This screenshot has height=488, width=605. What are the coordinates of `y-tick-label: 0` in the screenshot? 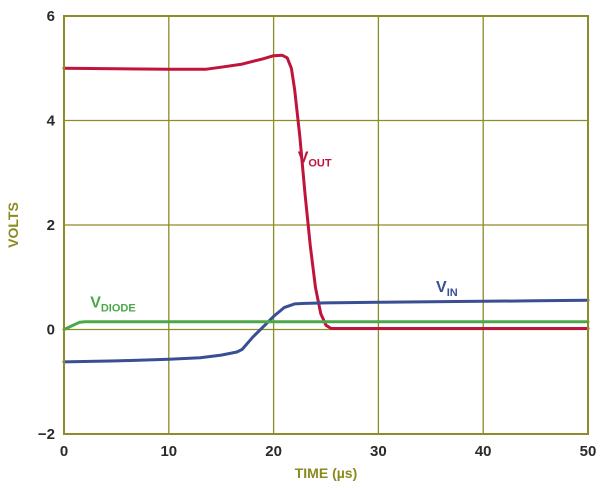 It's located at (51, 330).